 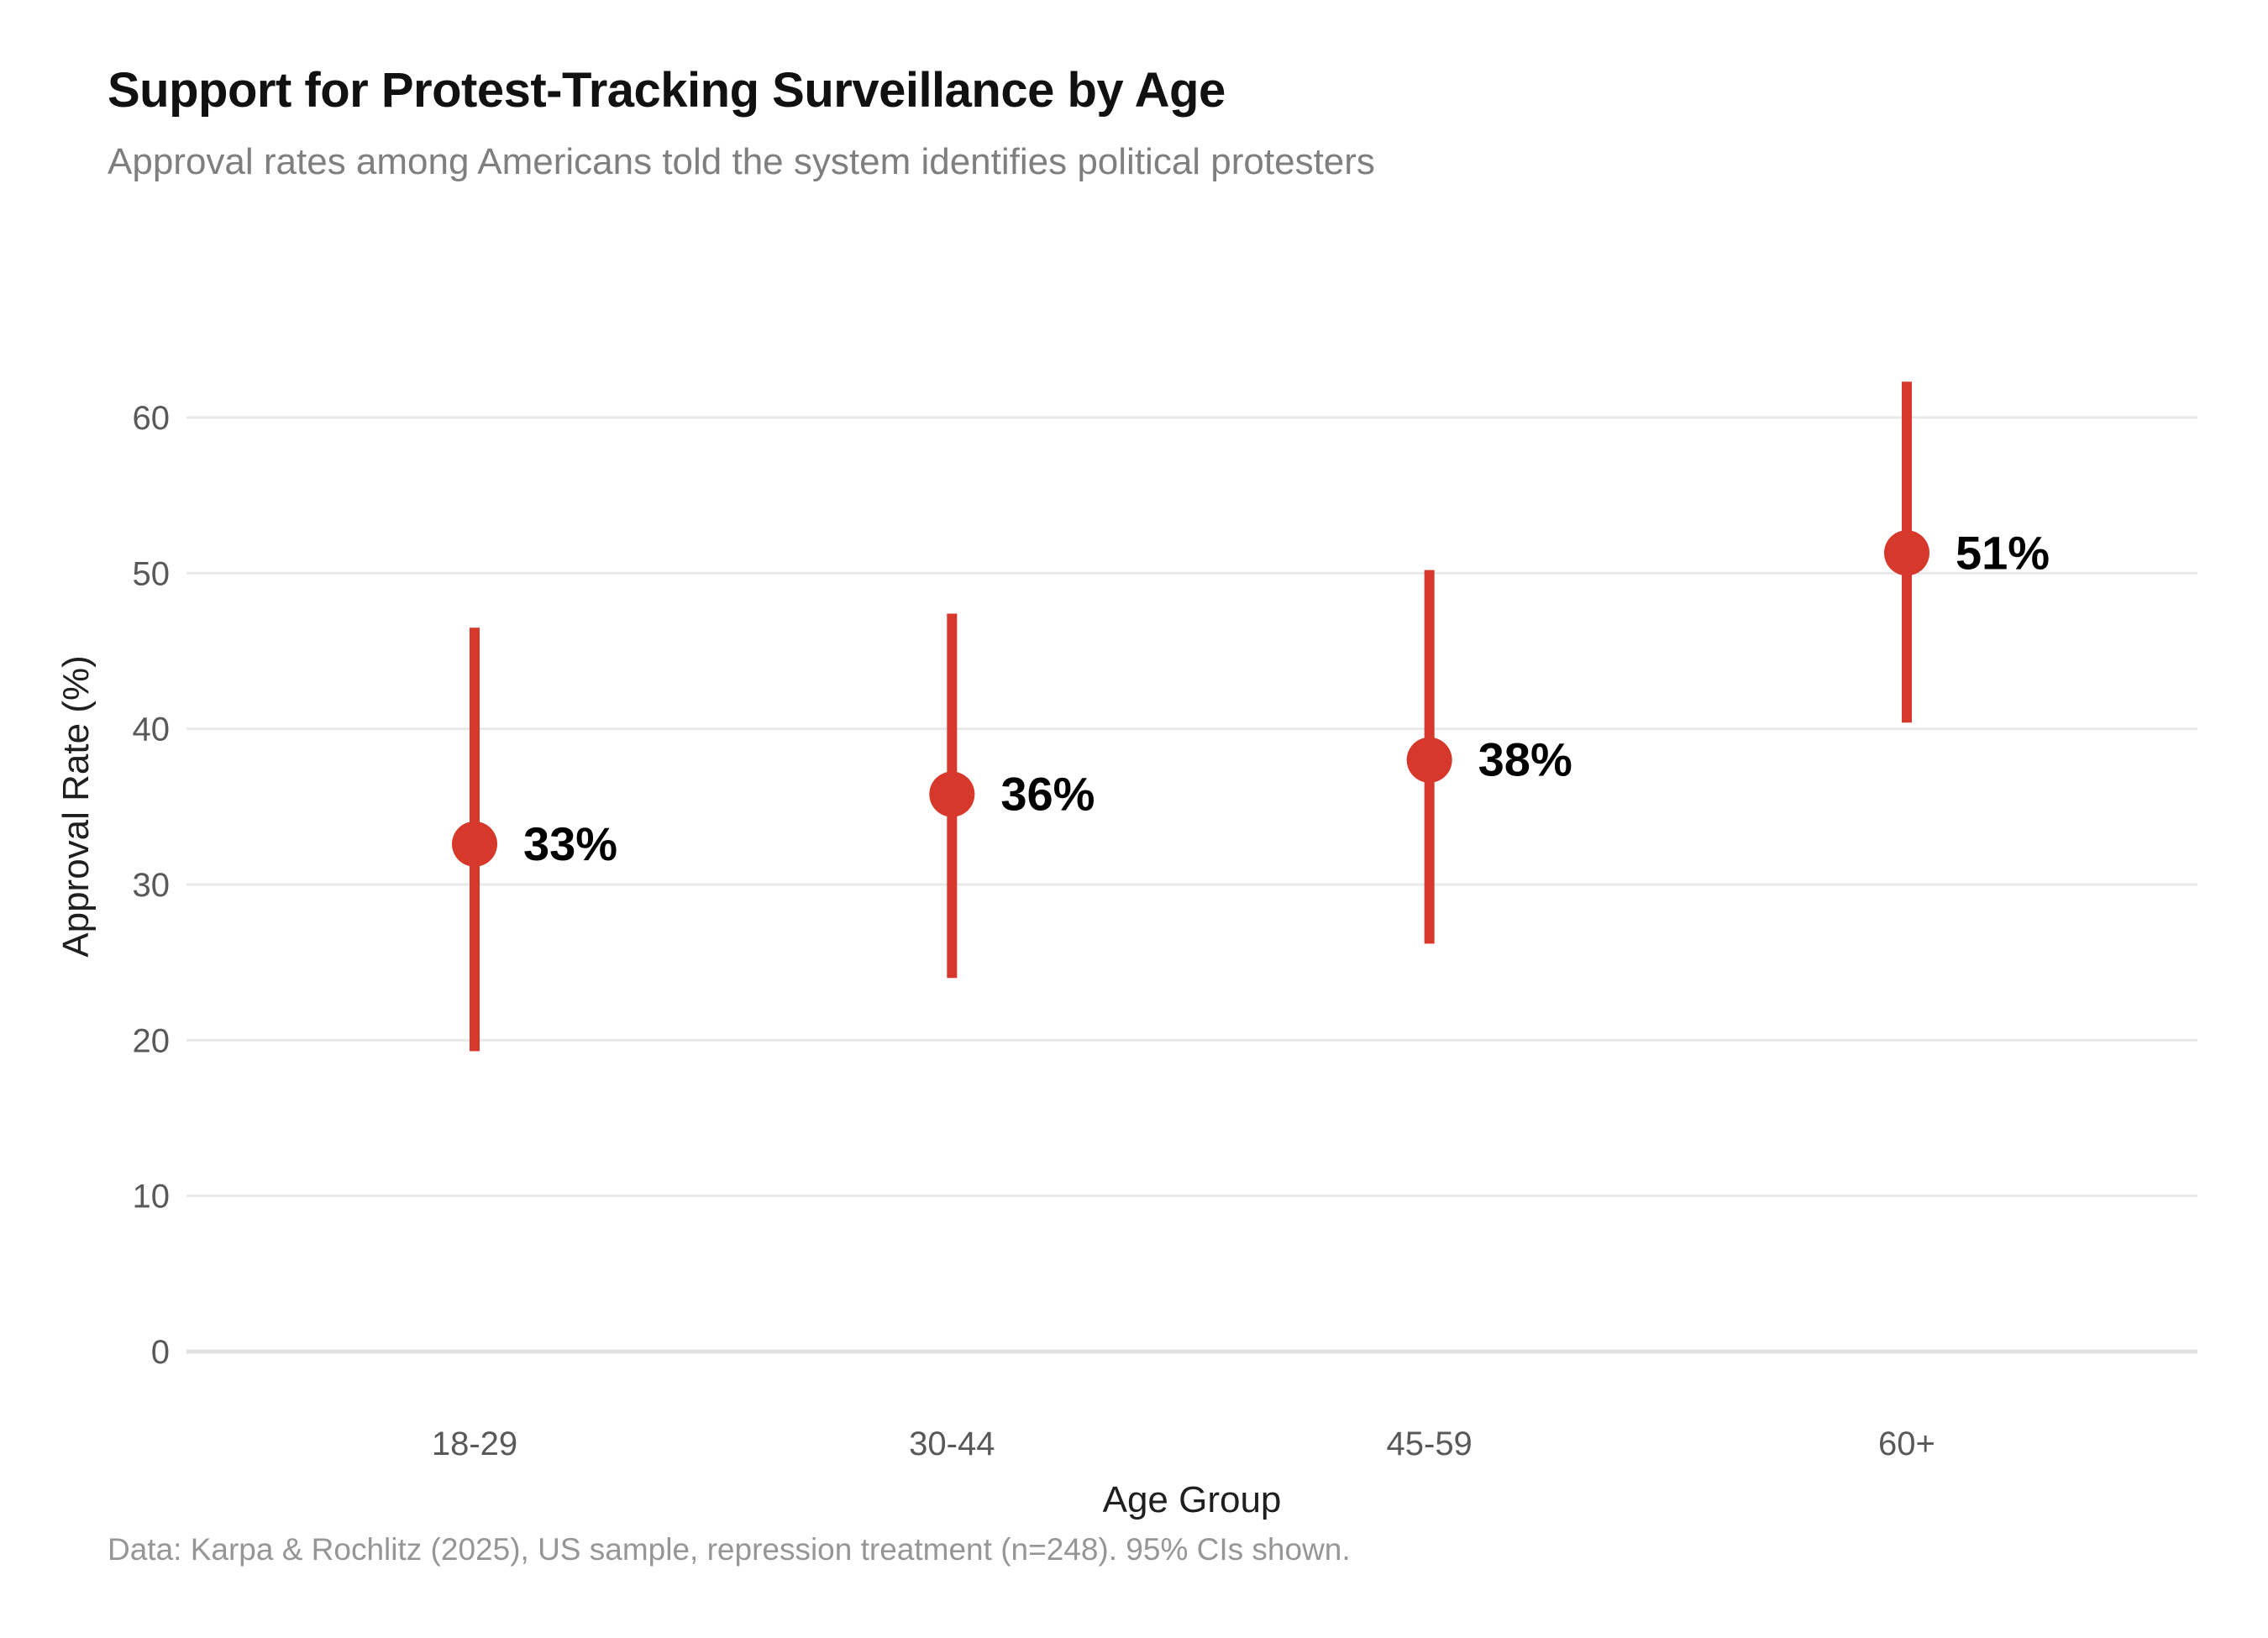 What do you see at coordinates (152, 885) in the screenshot?
I see `y-tick-label: 30` at bounding box center [152, 885].